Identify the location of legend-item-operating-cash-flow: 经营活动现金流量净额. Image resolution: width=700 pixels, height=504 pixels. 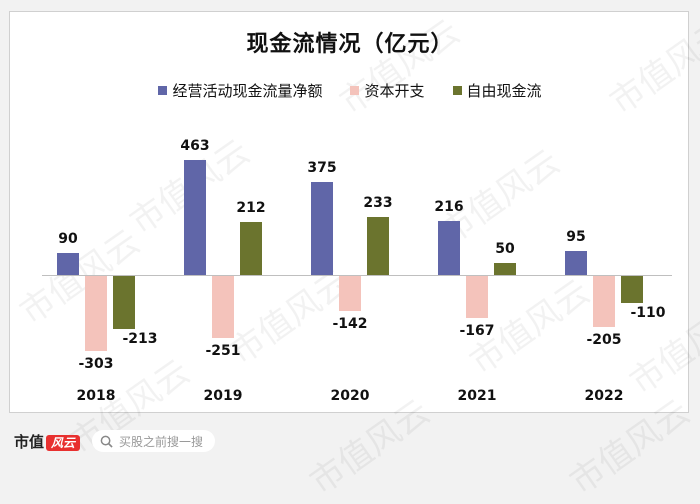
(240, 90).